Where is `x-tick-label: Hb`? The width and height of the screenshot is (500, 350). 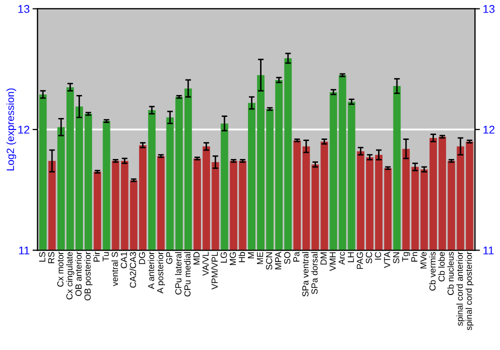 x-tick-label: Hb is located at coordinates (241, 257).